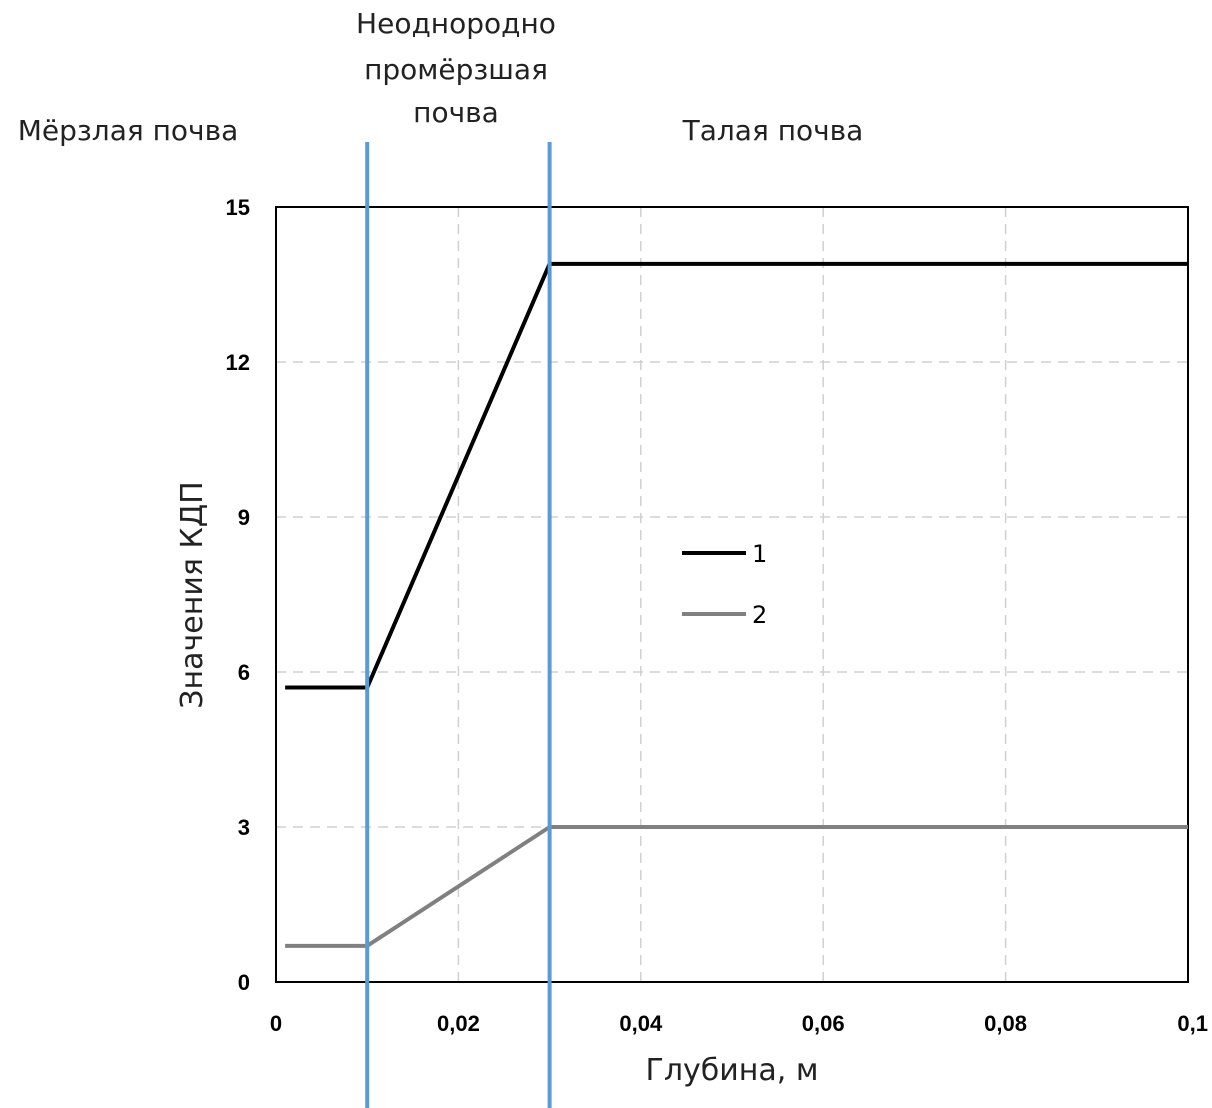 The height and width of the screenshot is (1108, 1212). I want to click on x-axis-title: Глубина, м, so click(732, 1070).